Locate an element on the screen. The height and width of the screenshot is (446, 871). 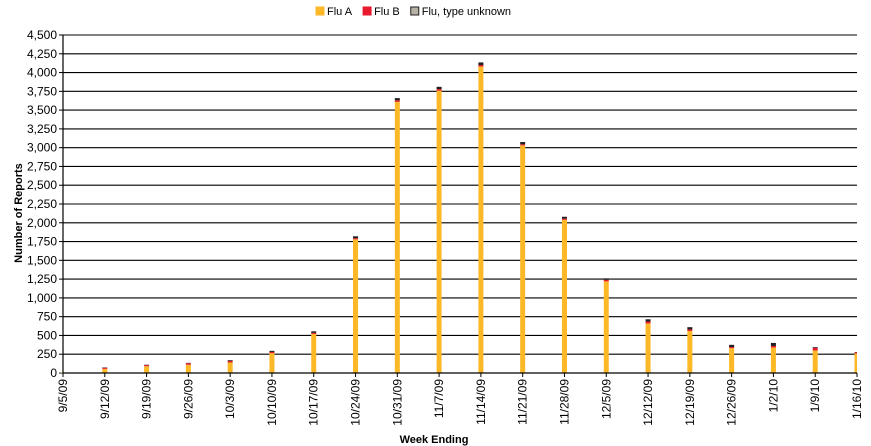
y-tick-label: 4,250 is located at coordinates (42, 54).